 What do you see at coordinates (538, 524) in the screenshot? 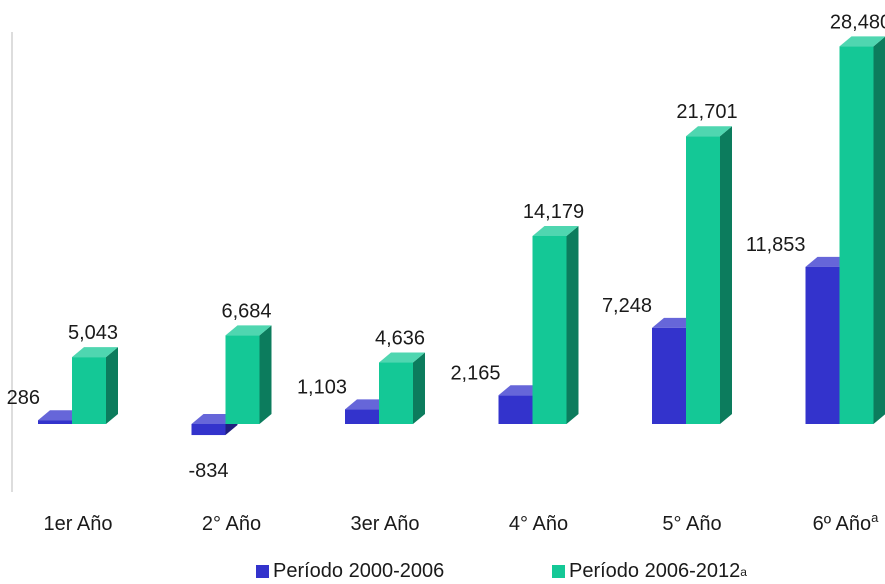
I see `x-tick-label-4: 4° Año` at bounding box center [538, 524].